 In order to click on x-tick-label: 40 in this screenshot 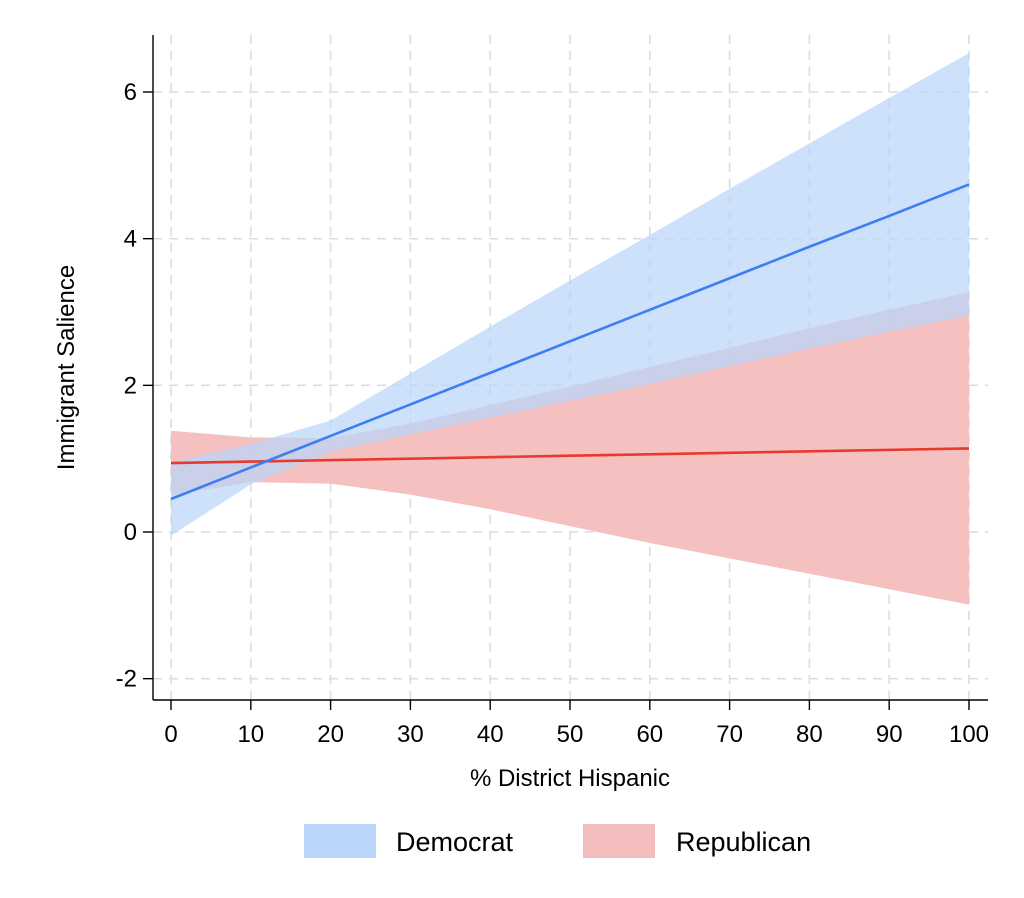, I will do `click(490, 734)`.